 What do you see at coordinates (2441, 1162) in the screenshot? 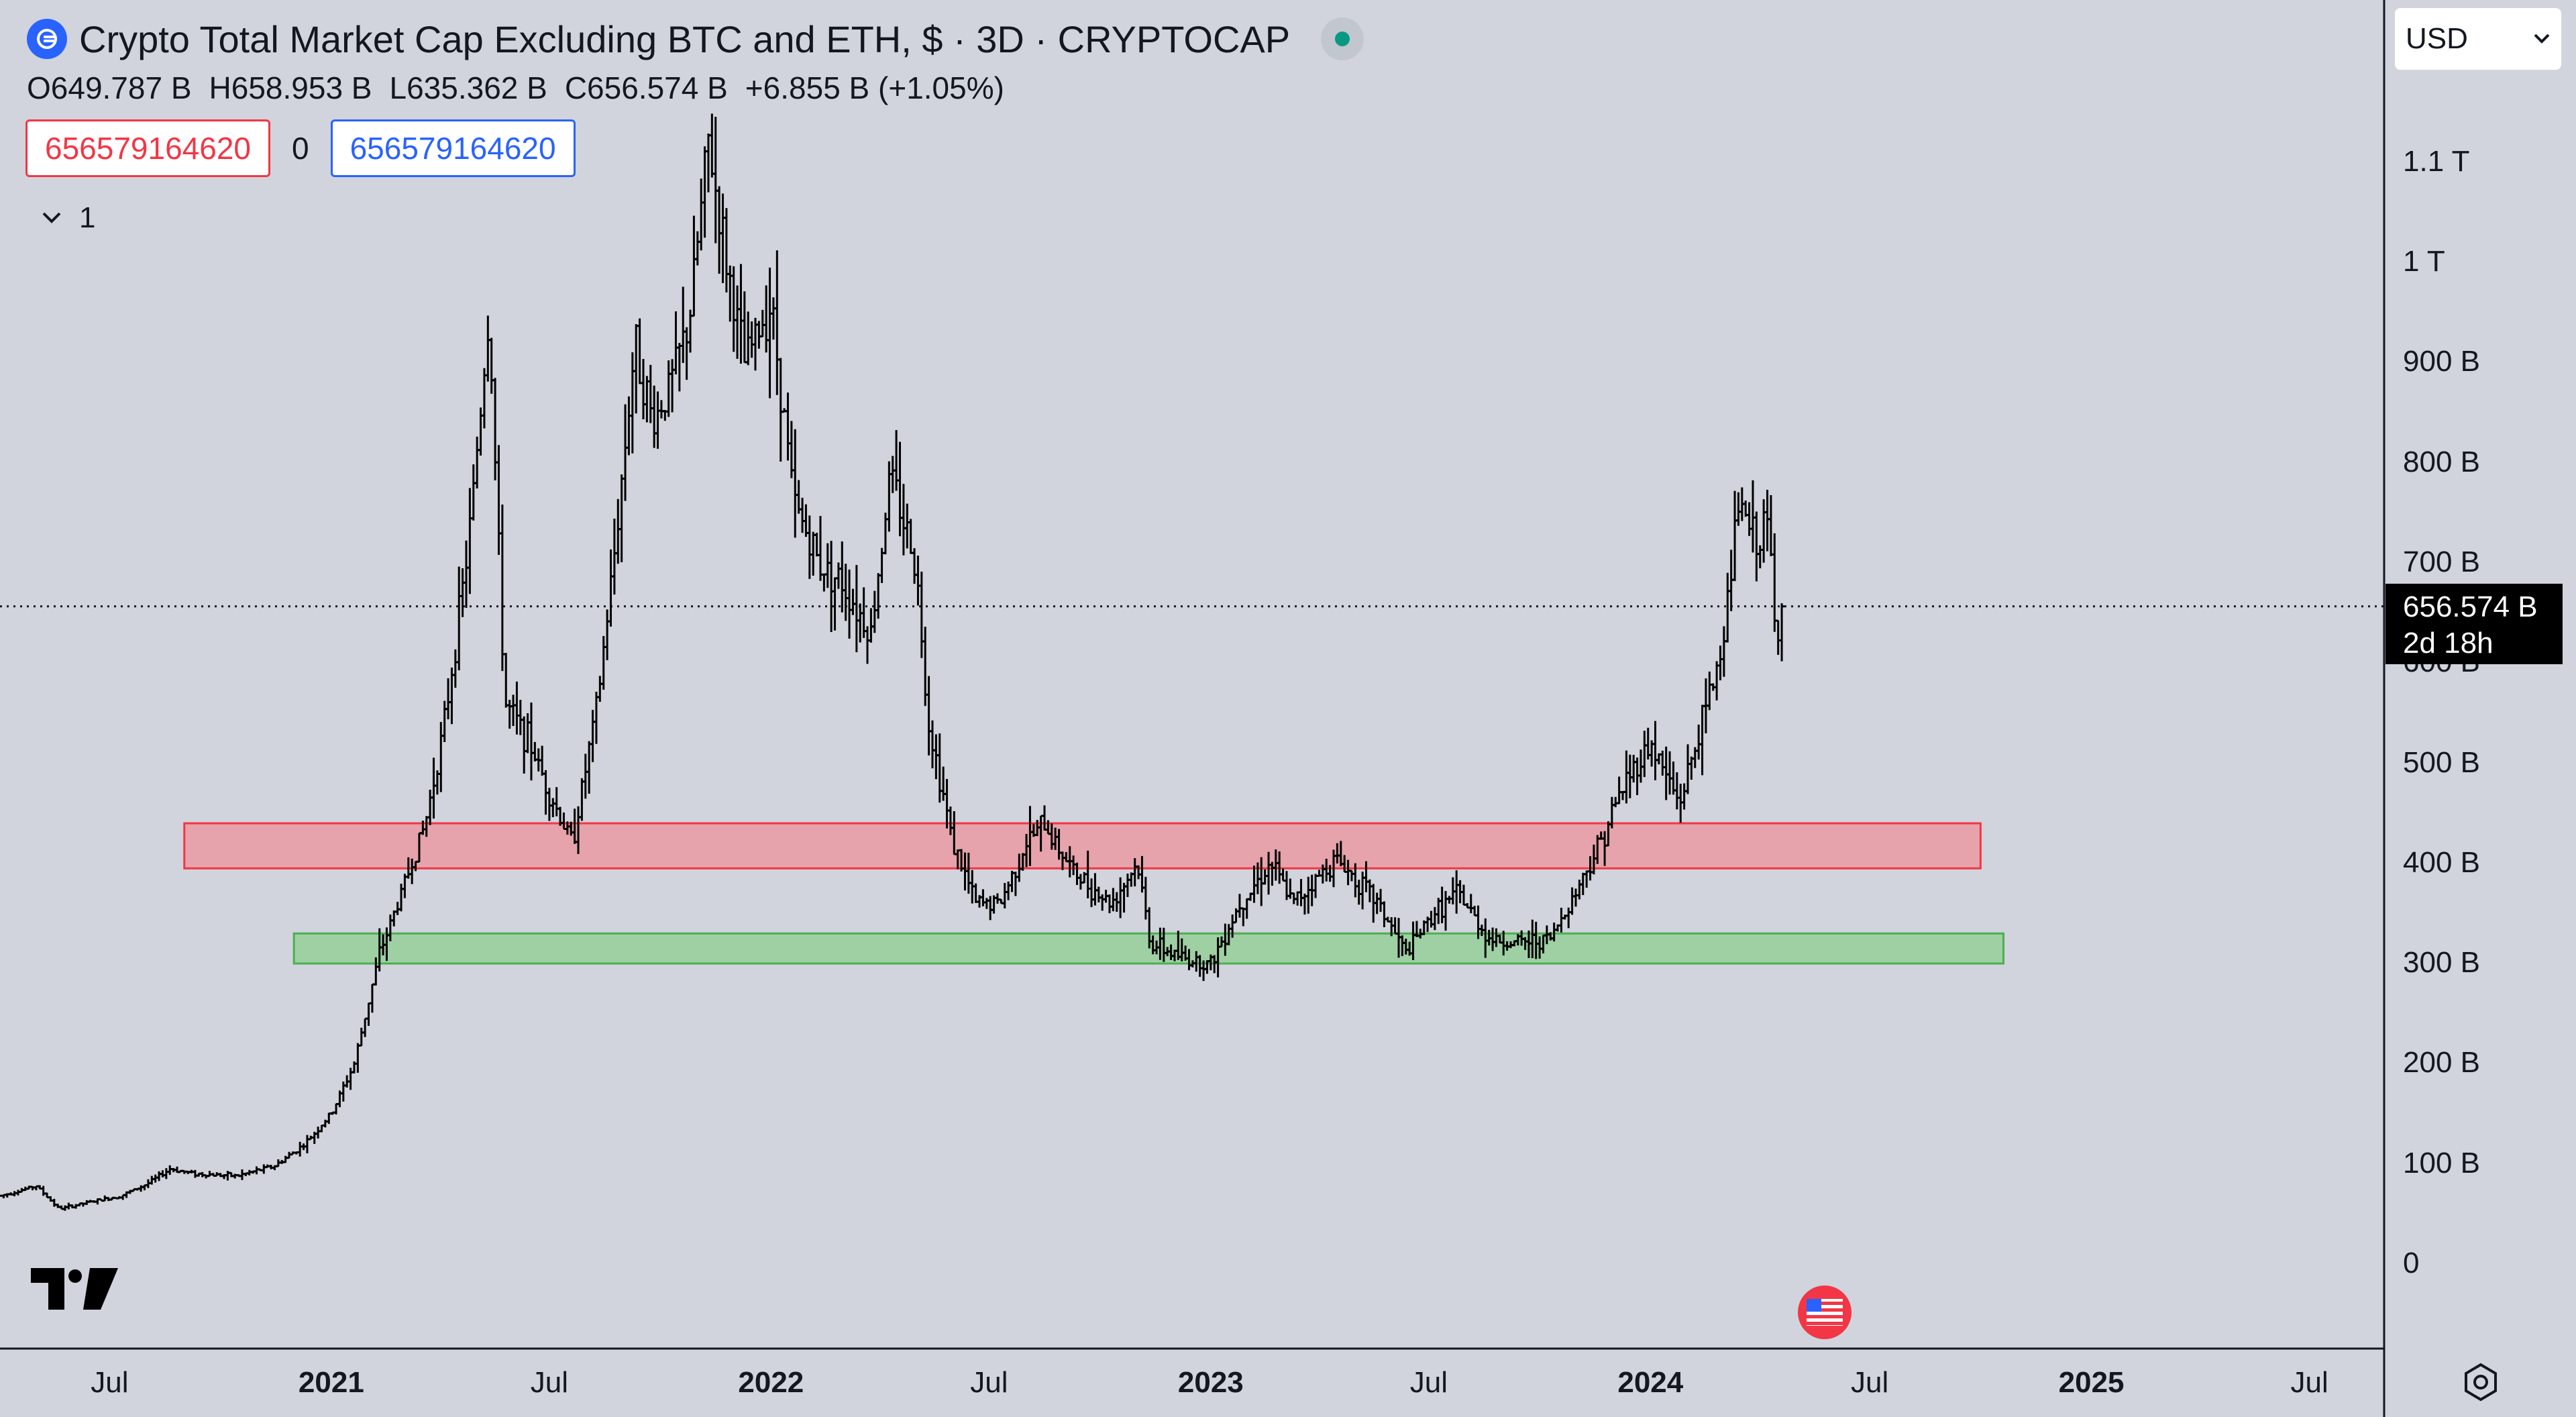
I see `price-tick: 100 B` at bounding box center [2441, 1162].